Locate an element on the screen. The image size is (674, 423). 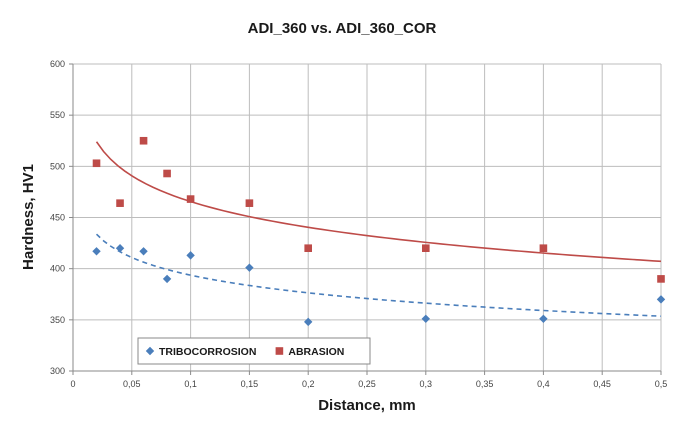
x-tick-label: 0,1 is located at coordinates (190, 384).